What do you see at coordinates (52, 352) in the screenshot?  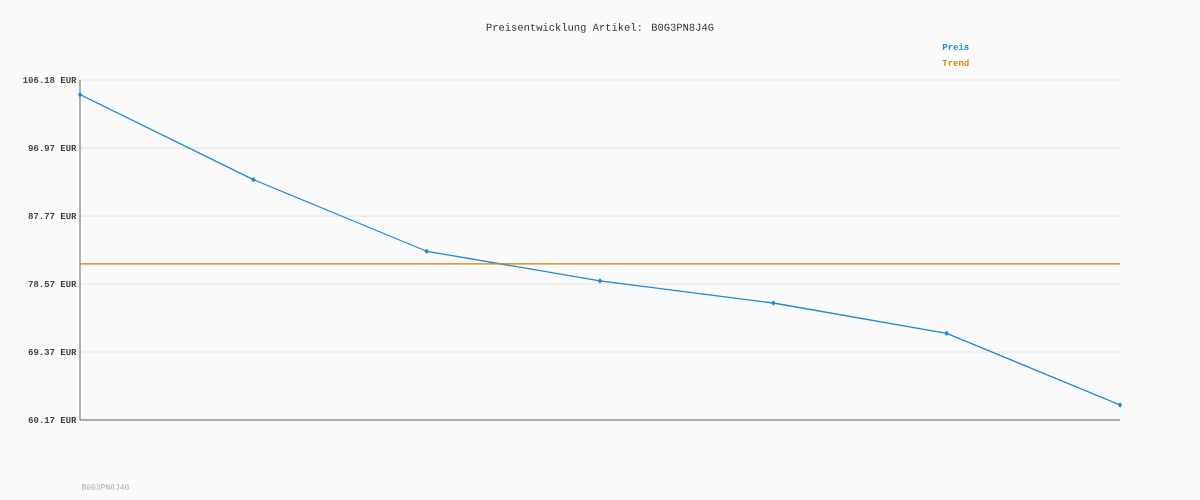 I see `y-tick-label: 69.37 EUR` at bounding box center [52, 352].